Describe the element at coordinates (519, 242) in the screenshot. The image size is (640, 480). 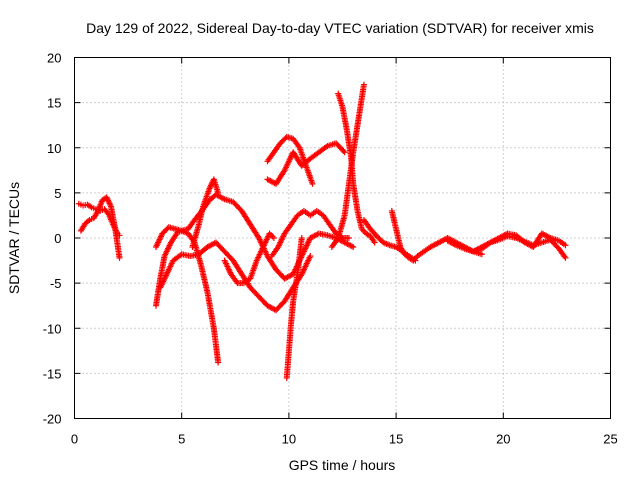
I see `series-arc-q` at that location.